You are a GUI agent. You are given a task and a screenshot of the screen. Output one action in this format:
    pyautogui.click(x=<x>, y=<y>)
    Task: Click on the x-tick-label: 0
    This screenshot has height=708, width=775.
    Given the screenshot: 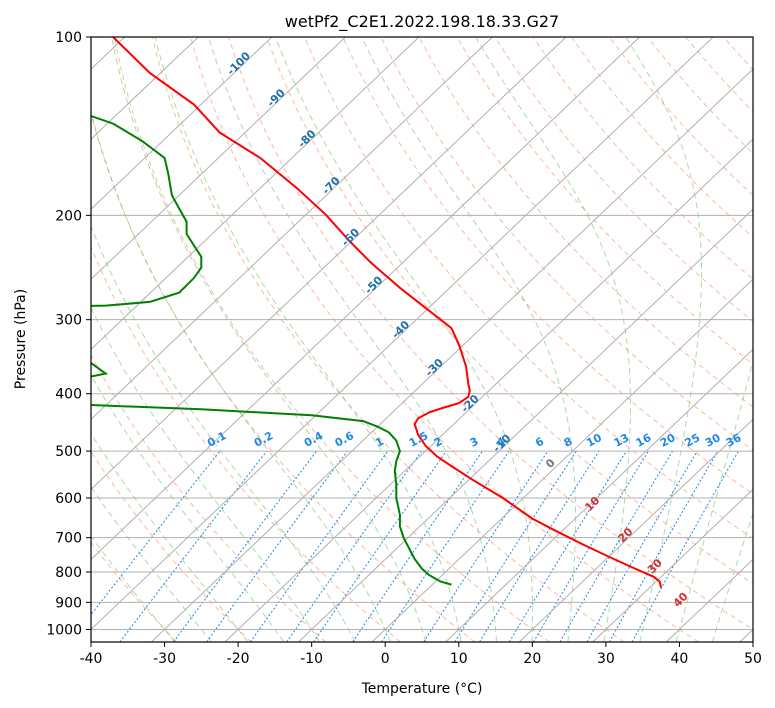 What is the action you would take?
    pyautogui.click(x=385, y=659)
    